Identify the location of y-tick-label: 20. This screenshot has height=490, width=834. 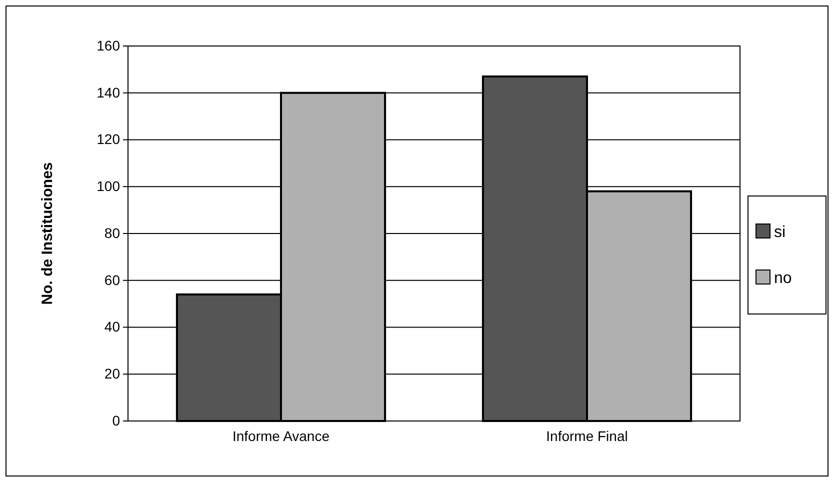
(112, 374).